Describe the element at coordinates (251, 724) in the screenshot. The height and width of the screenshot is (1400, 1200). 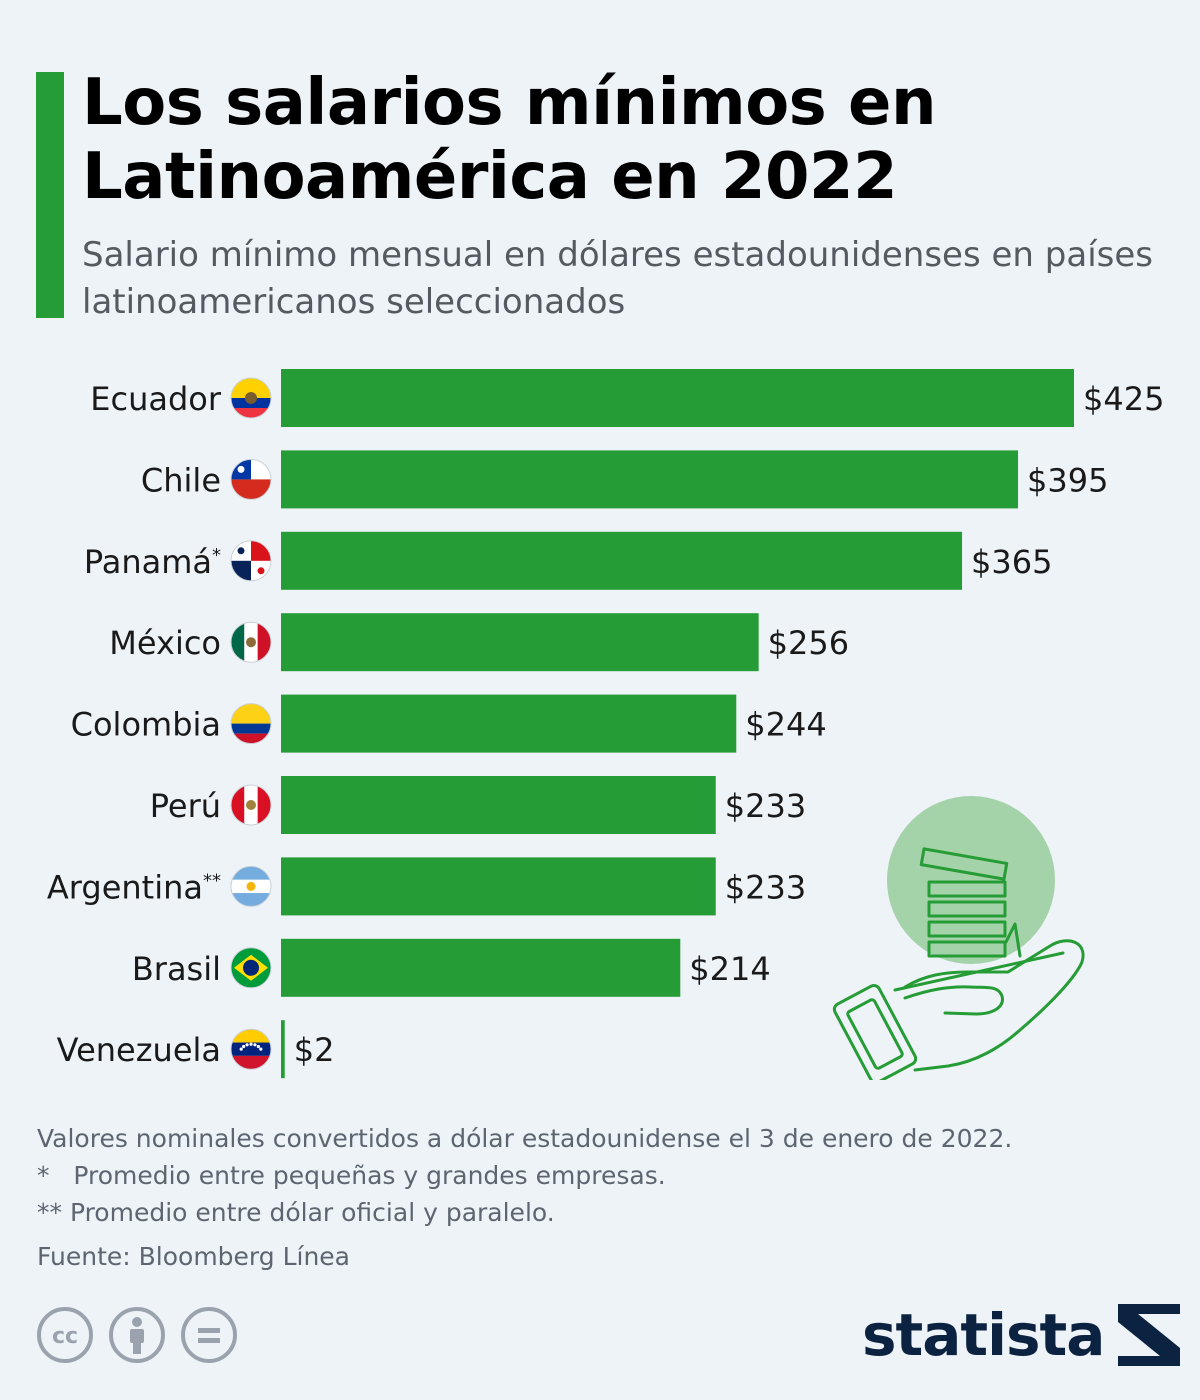
I see `colombia-flag` at that location.